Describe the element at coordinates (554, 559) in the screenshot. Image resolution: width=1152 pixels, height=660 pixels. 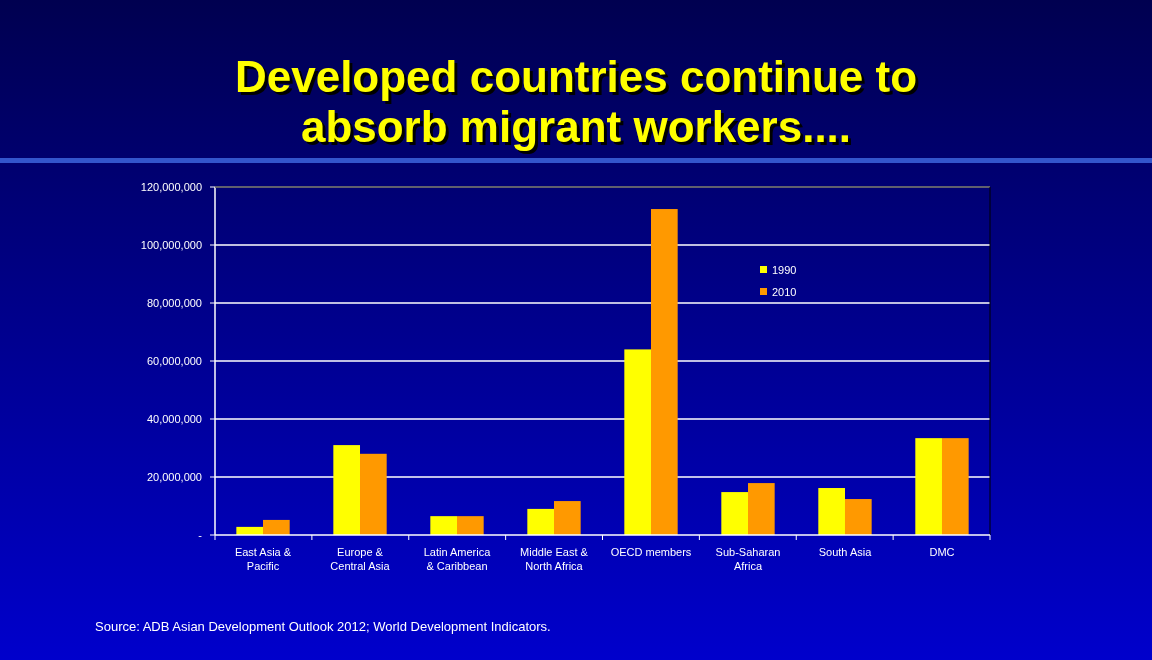
I see `x-tick-label: Middle East & North Africa` at that location.